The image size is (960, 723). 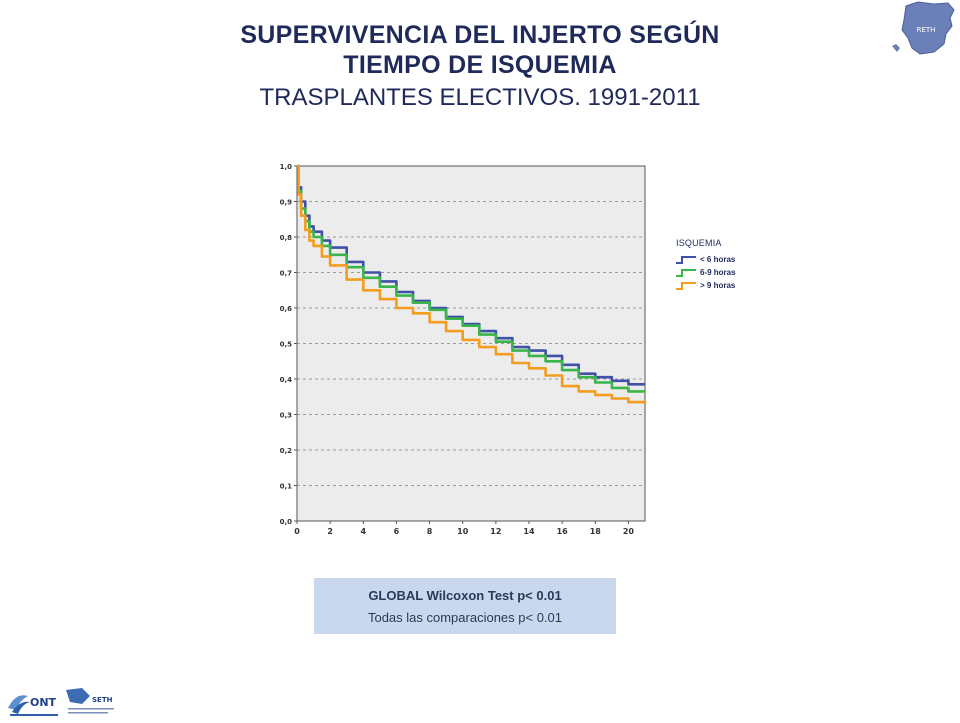 What do you see at coordinates (286, 238) in the screenshot?
I see `y-tick-label: 0,8` at bounding box center [286, 238].